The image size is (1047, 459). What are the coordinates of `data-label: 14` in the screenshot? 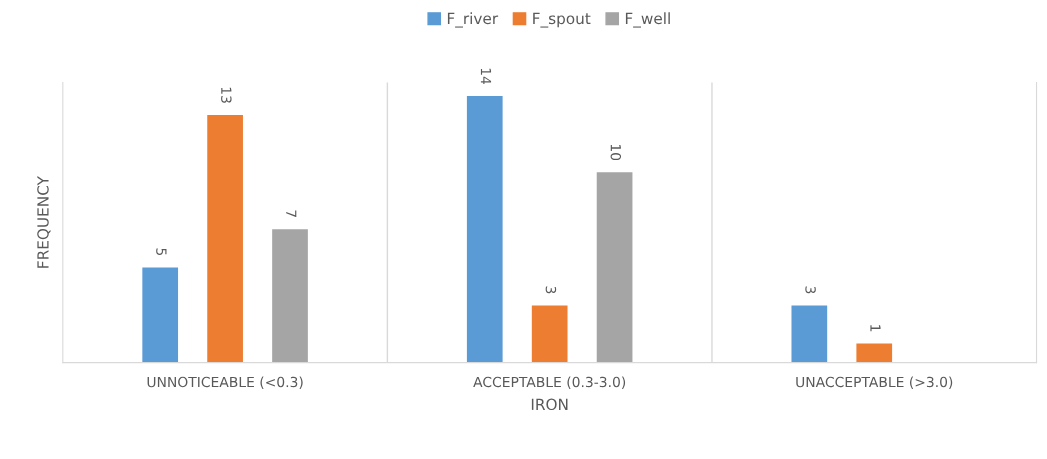 It's located at (486, 76).